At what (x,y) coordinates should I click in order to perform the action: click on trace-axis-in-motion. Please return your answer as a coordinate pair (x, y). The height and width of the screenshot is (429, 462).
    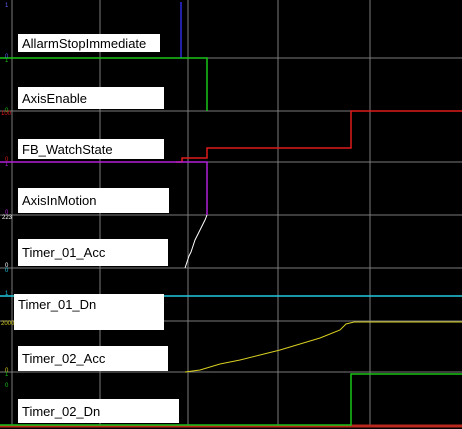
    Looking at the image, I should click on (104, 188).